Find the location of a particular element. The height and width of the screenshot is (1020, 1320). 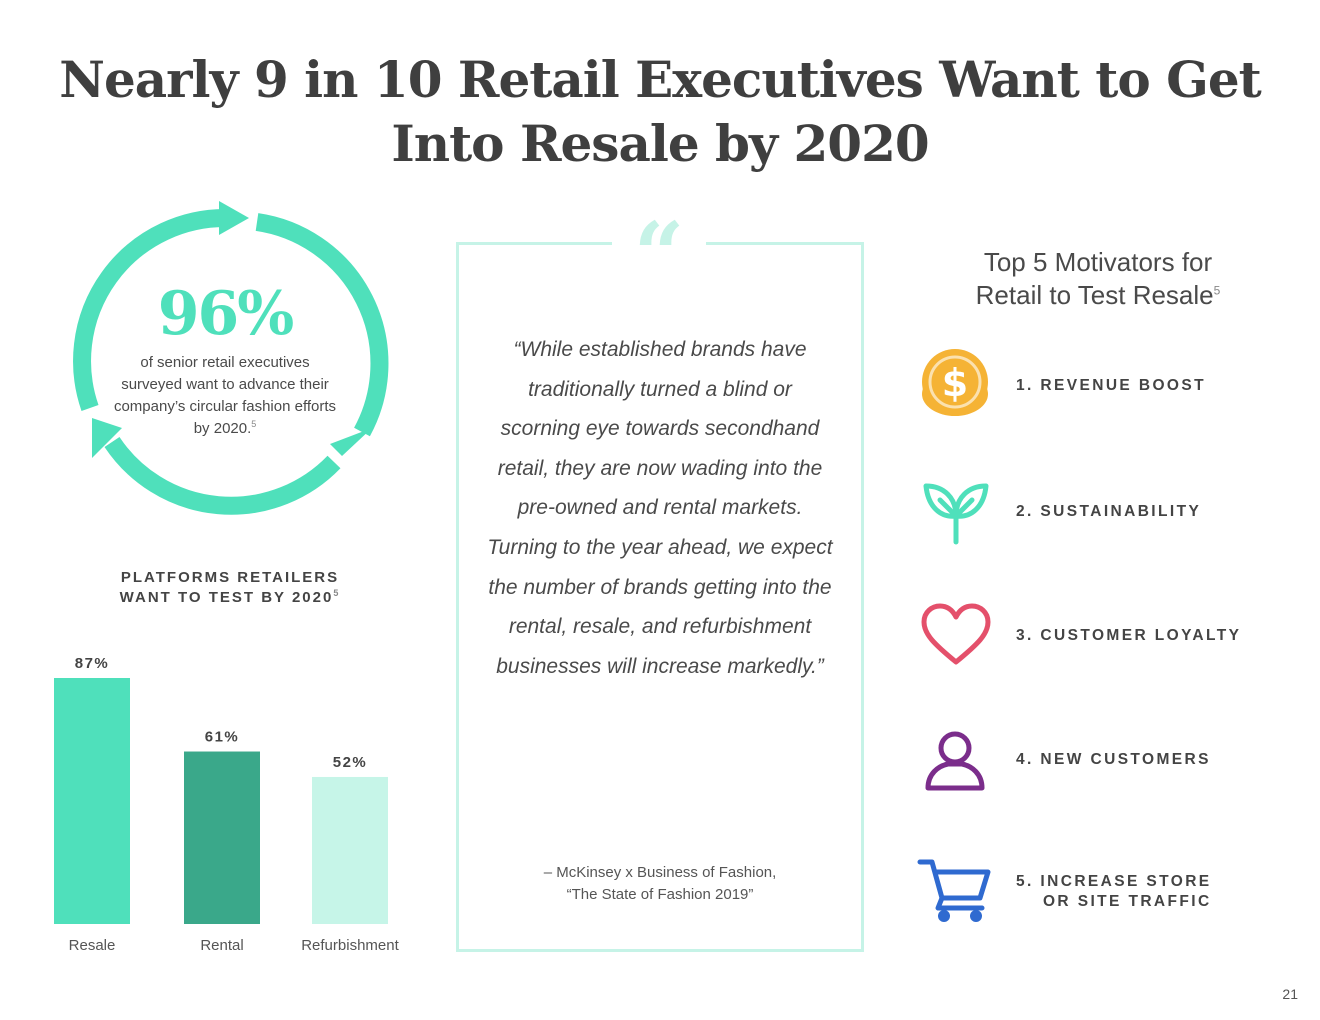

motivator-label: 5. INCREASE STORE OR SITE TRAFFIC is located at coordinates (1114, 892).